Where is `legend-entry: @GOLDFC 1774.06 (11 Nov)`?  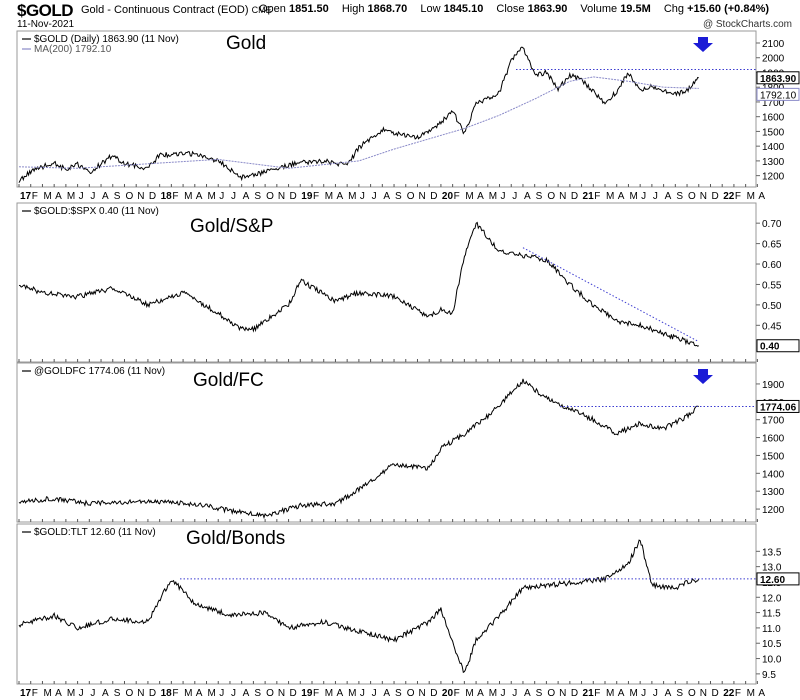 legend-entry: @GOLDFC 1774.06 (11 Nov) is located at coordinates (99, 371).